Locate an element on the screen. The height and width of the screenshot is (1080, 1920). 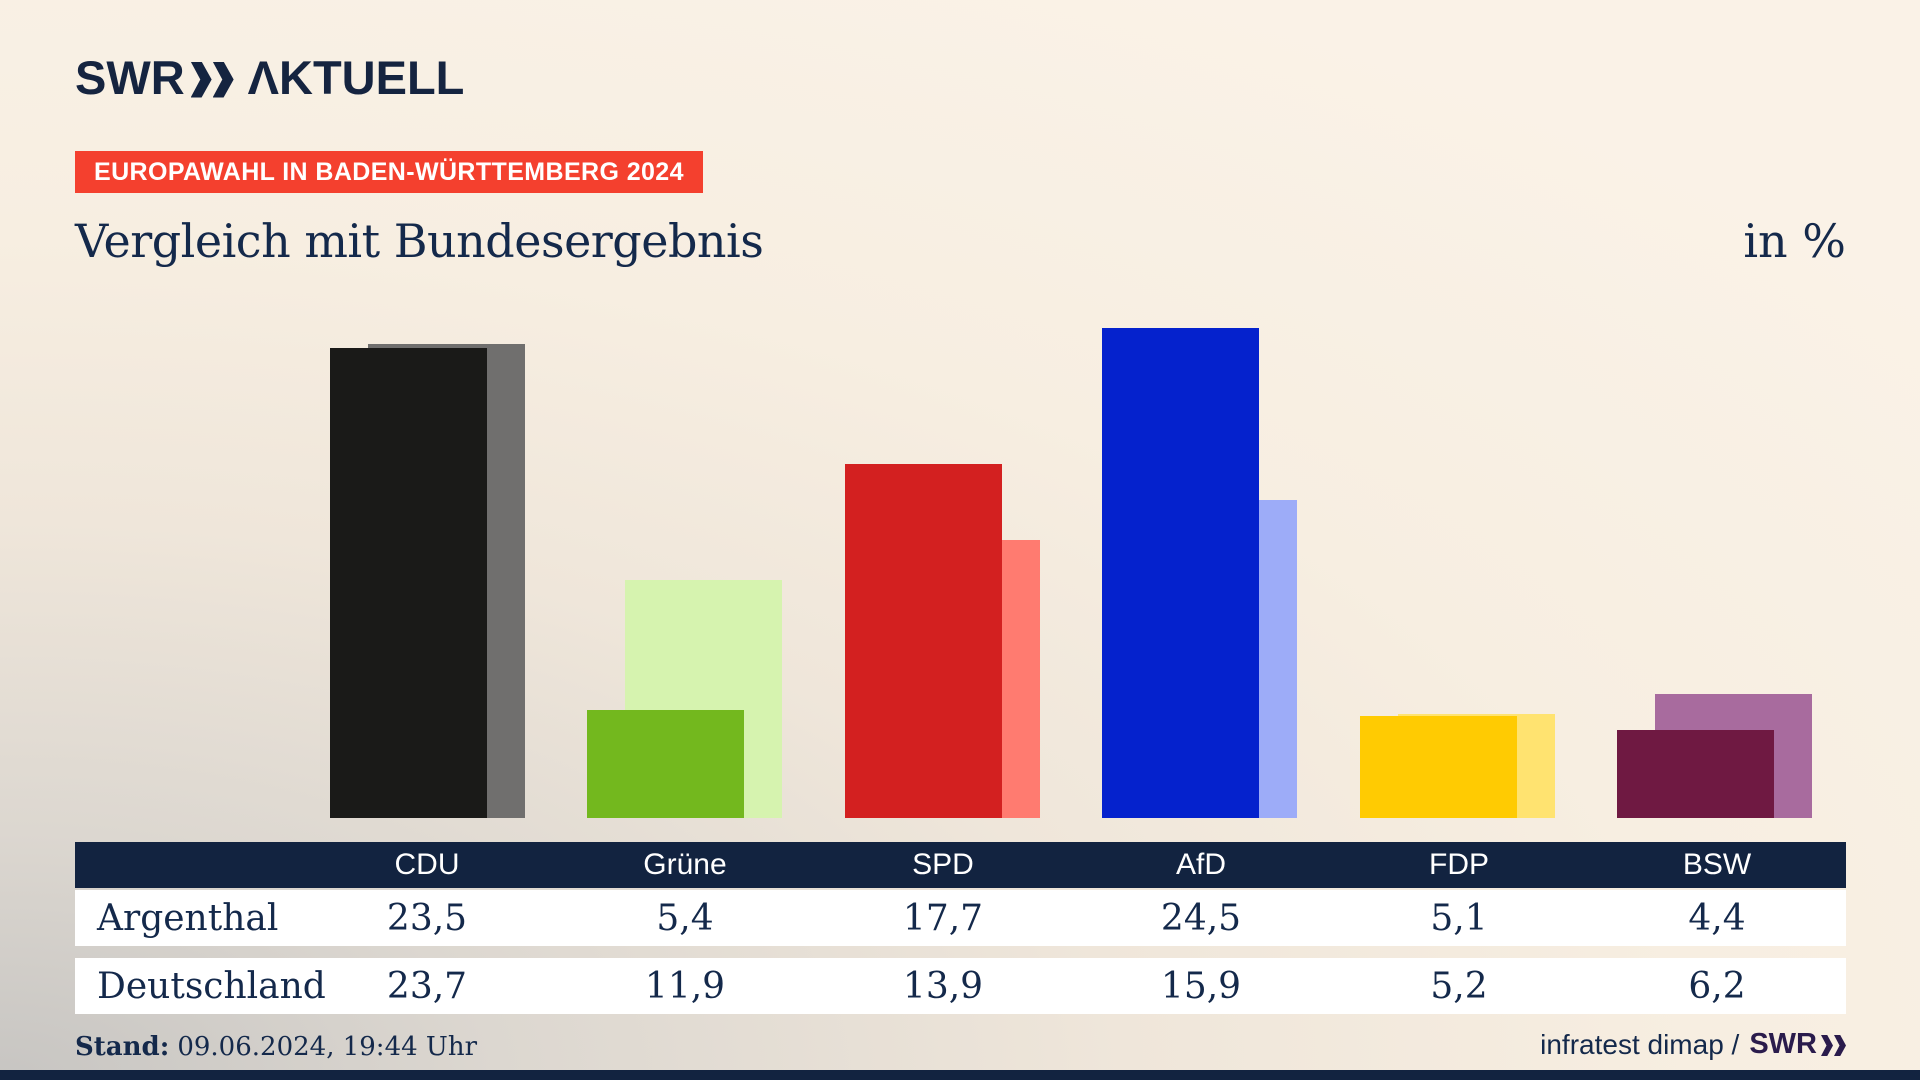
bar-argenthal-spd is located at coordinates (923, 641).